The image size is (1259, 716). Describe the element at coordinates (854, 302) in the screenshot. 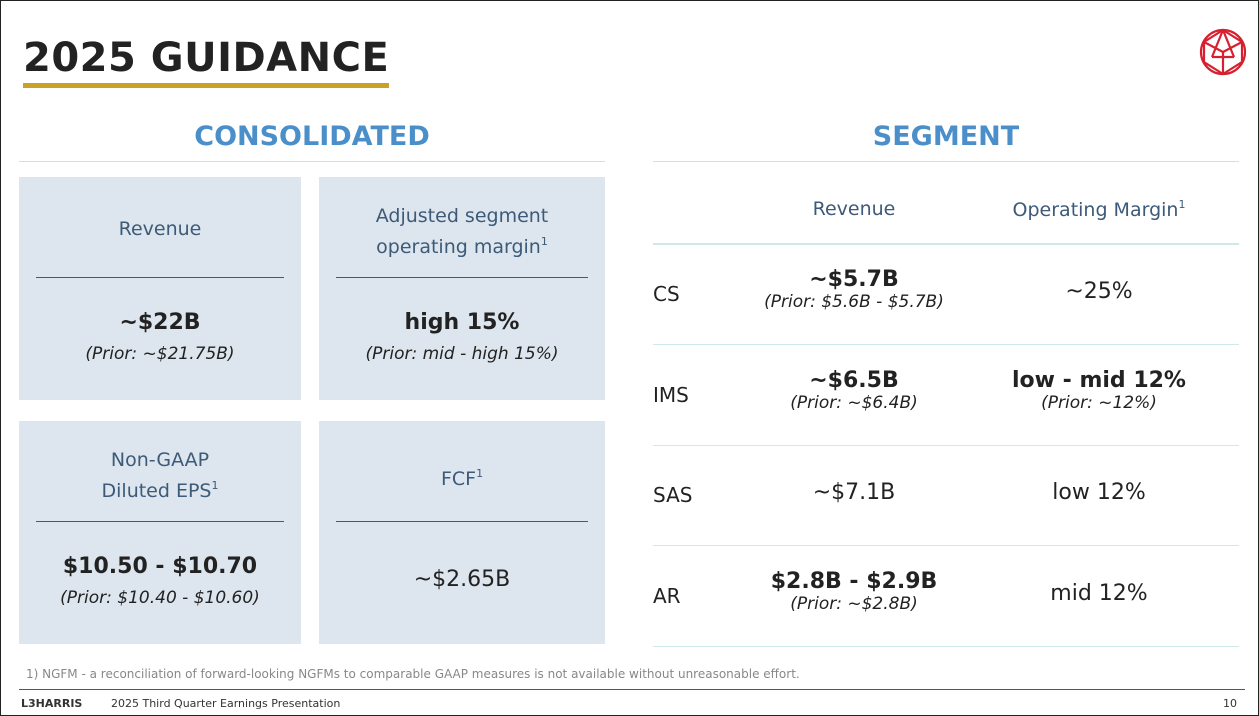

I see `cell-prior: (Prior: $5.6B - $5.7B)` at that location.